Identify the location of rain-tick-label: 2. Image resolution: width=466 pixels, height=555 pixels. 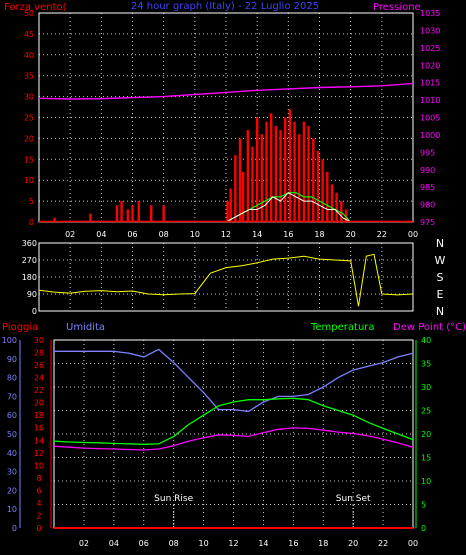
(38, 515).